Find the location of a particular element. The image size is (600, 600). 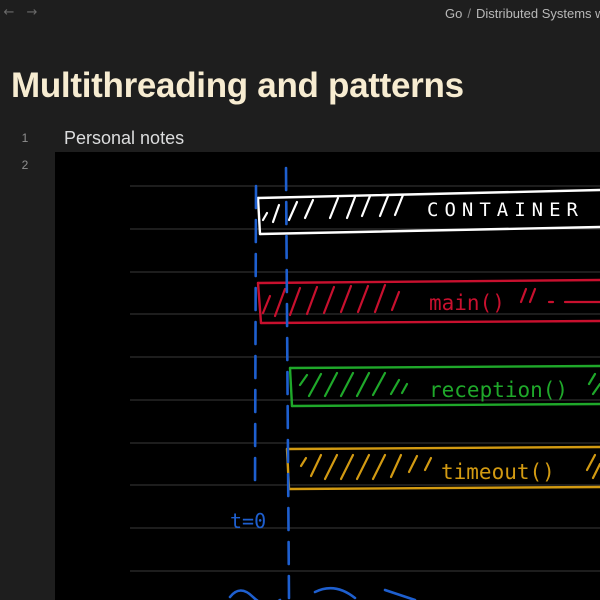

note-text-line: Personal notes is located at coordinates (124, 138).